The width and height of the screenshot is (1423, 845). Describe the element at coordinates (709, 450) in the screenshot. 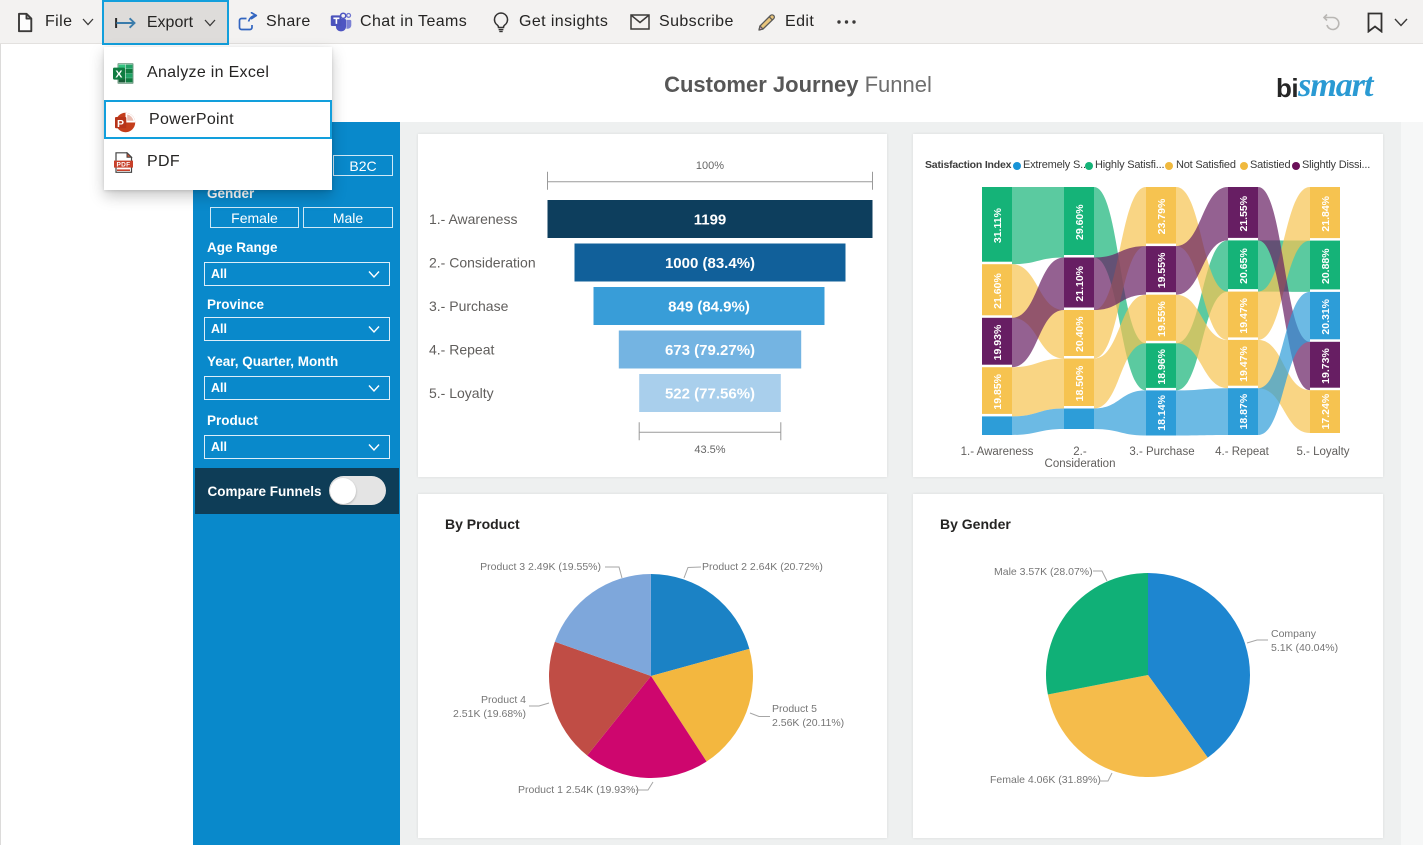

I see `svg-text: 43.5%` at that location.